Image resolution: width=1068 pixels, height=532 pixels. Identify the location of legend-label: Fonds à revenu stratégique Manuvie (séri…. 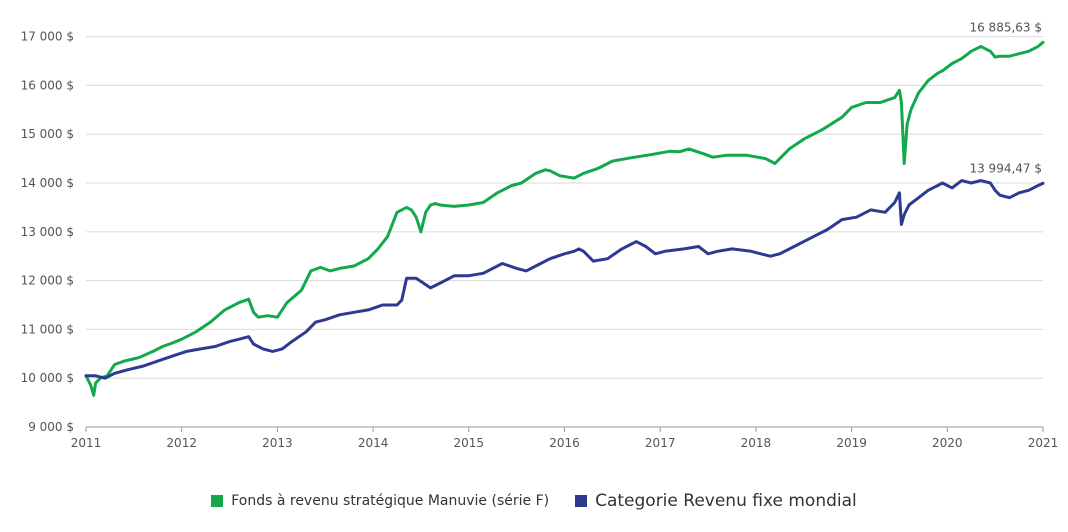
(390, 501).